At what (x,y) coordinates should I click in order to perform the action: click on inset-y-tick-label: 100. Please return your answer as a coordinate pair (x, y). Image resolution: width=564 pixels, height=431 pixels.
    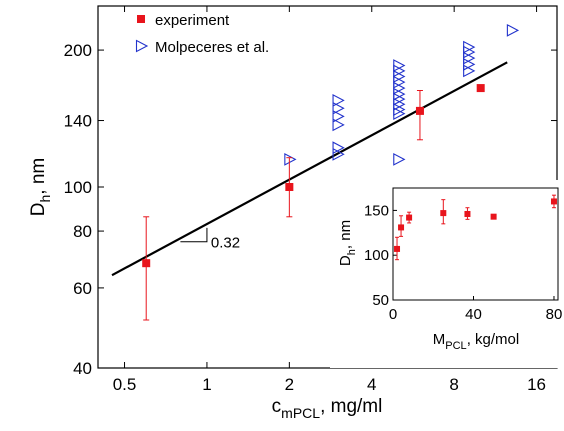
    Looking at the image, I should click on (376, 255).